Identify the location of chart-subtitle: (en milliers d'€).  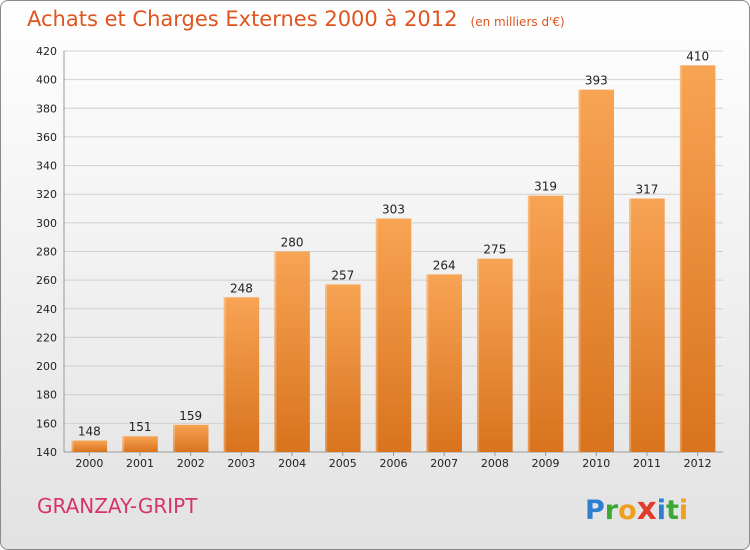
(517, 22).